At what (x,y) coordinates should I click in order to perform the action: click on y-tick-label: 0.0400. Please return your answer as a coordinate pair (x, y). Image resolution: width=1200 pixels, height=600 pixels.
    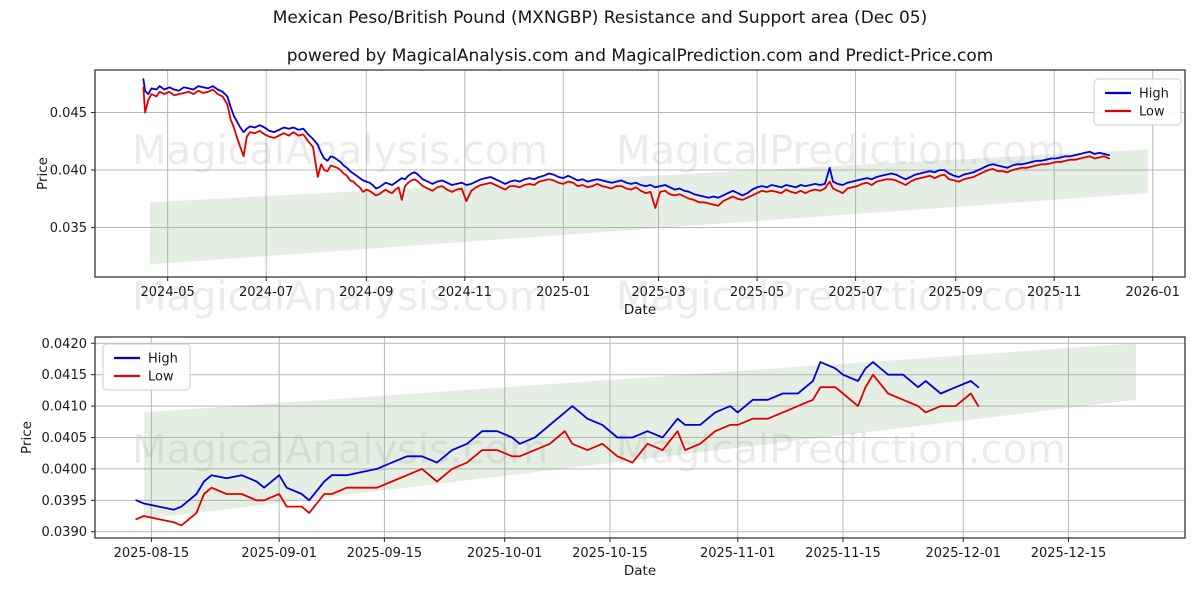
    Looking at the image, I should click on (65, 469).